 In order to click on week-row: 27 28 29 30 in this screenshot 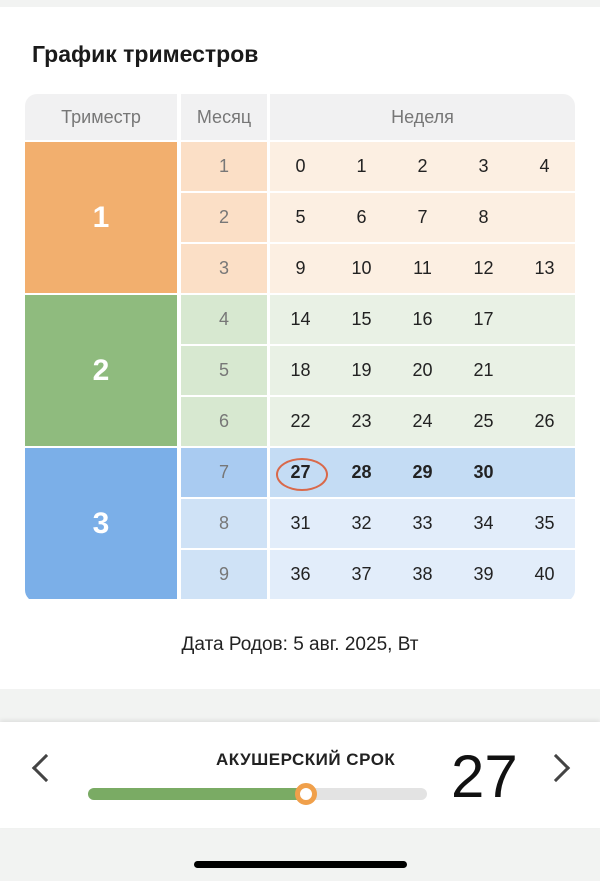, I will do `click(422, 472)`.